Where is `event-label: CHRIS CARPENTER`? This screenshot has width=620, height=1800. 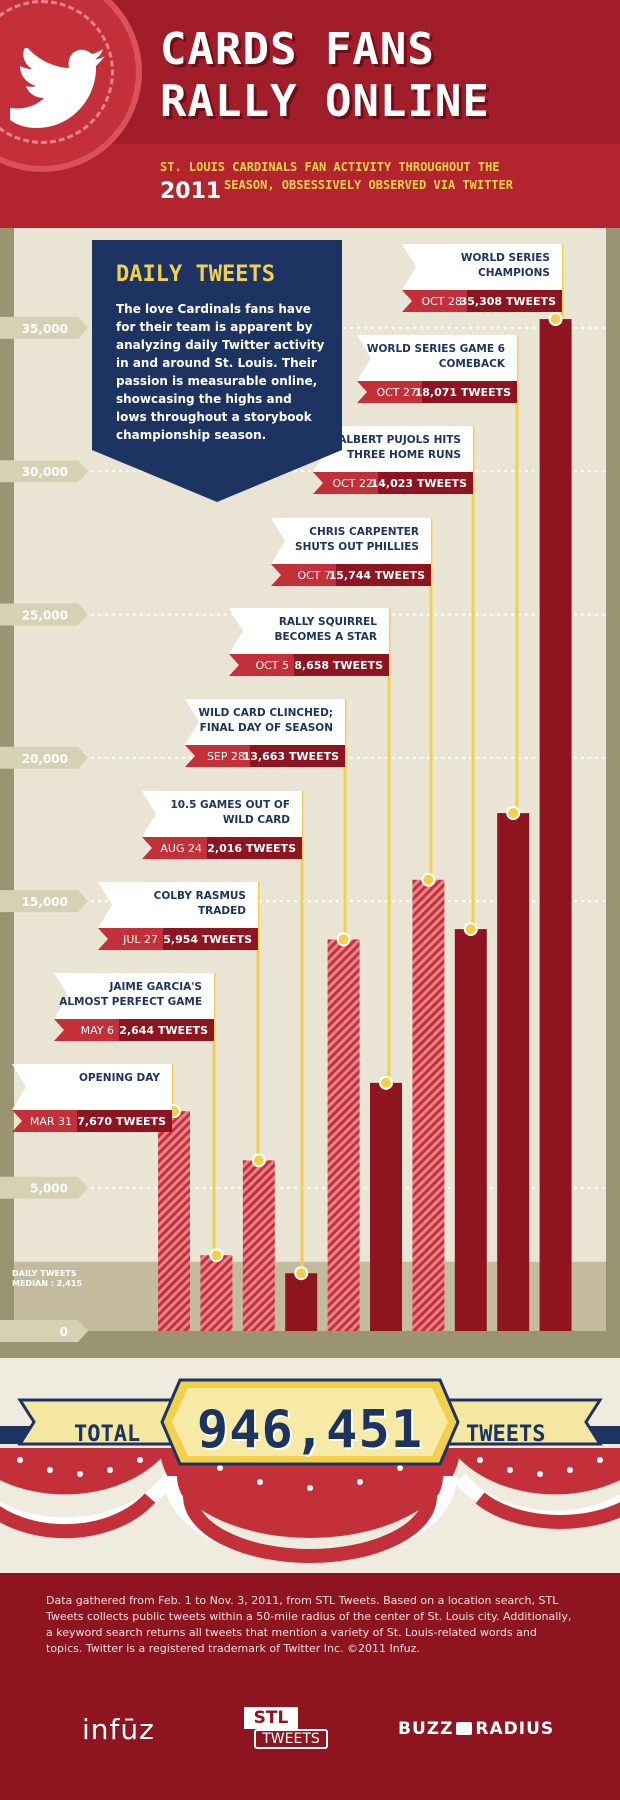 event-label: CHRIS CARPENTER is located at coordinates (364, 532).